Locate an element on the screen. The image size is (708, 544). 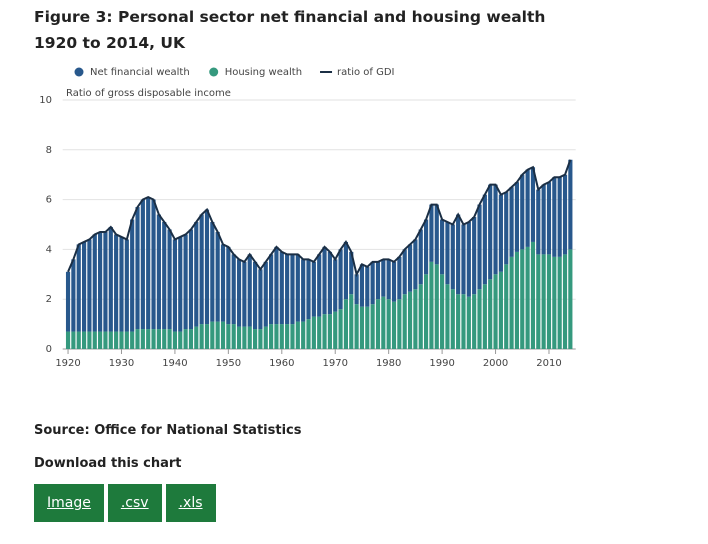
x-tick-label: 2010 is located at coordinates (548, 363).